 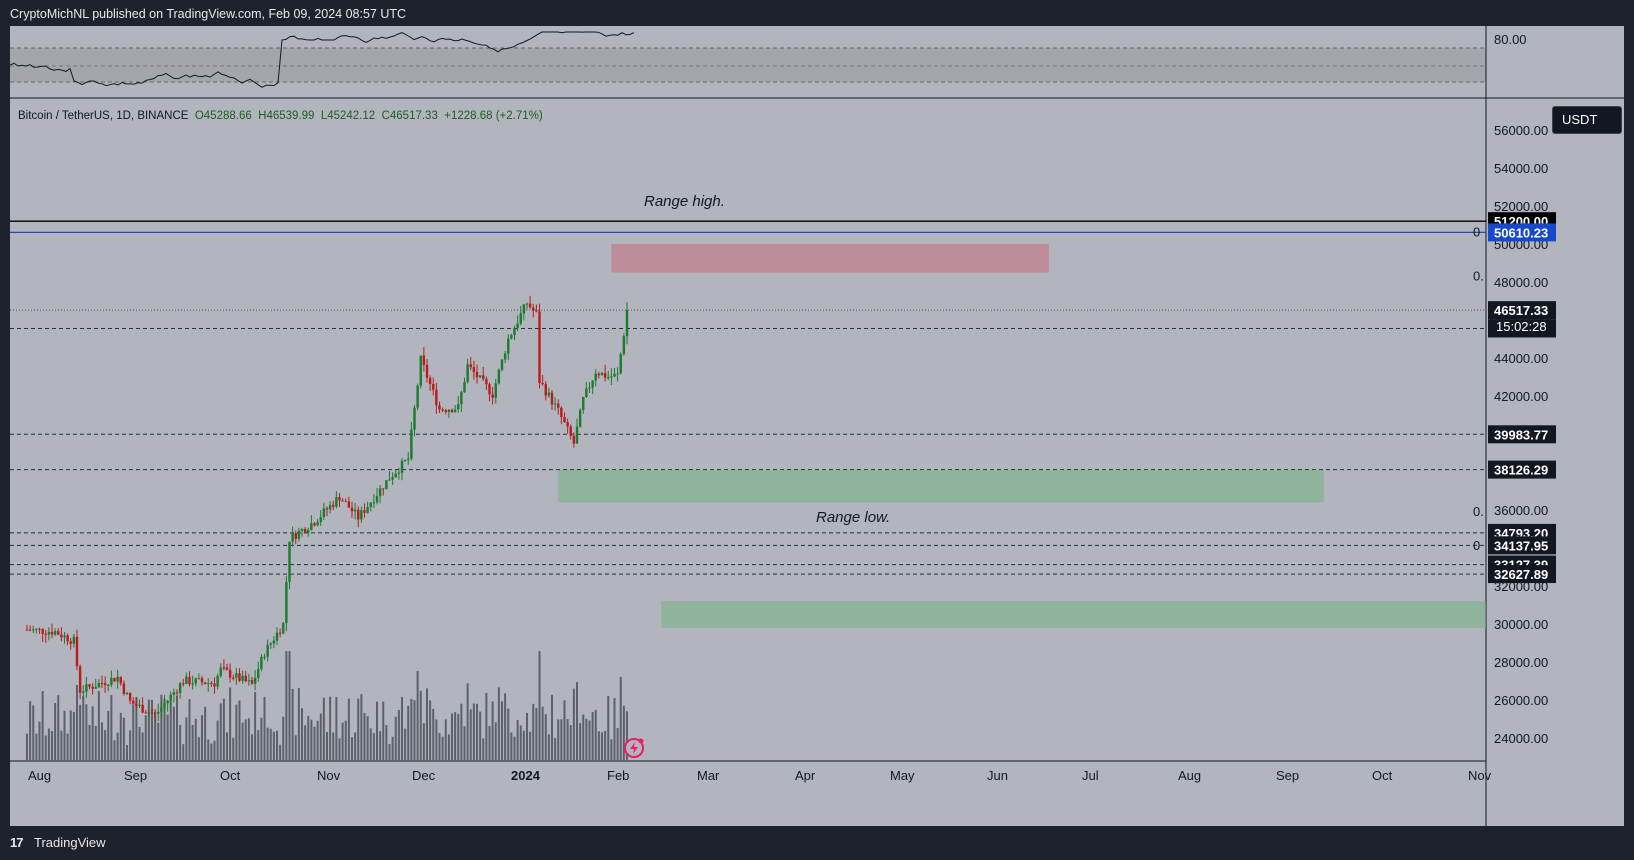 What do you see at coordinates (1587, 120) in the screenshot?
I see `currency-button: USDT` at bounding box center [1587, 120].